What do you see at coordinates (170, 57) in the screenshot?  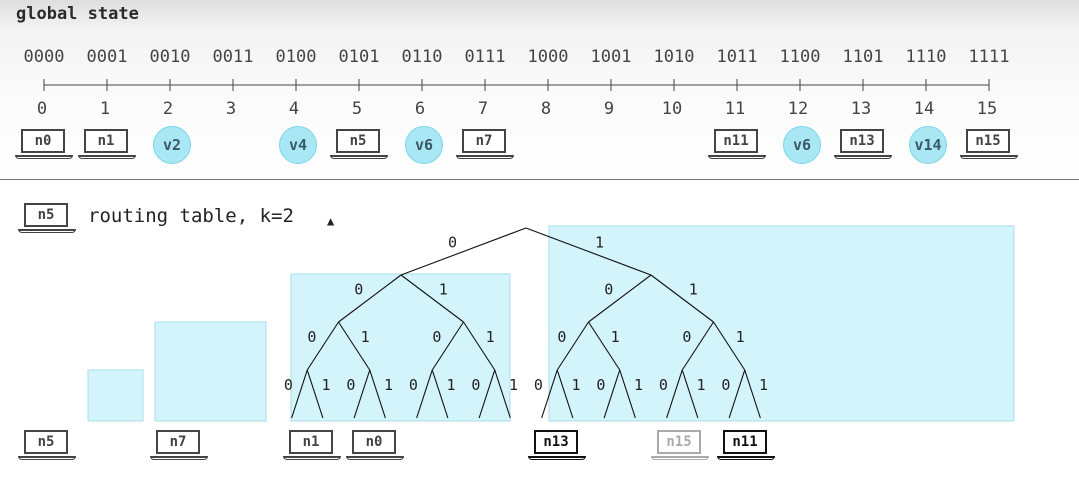 I see `binary-id-label: 0010` at bounding box center [170, 57].